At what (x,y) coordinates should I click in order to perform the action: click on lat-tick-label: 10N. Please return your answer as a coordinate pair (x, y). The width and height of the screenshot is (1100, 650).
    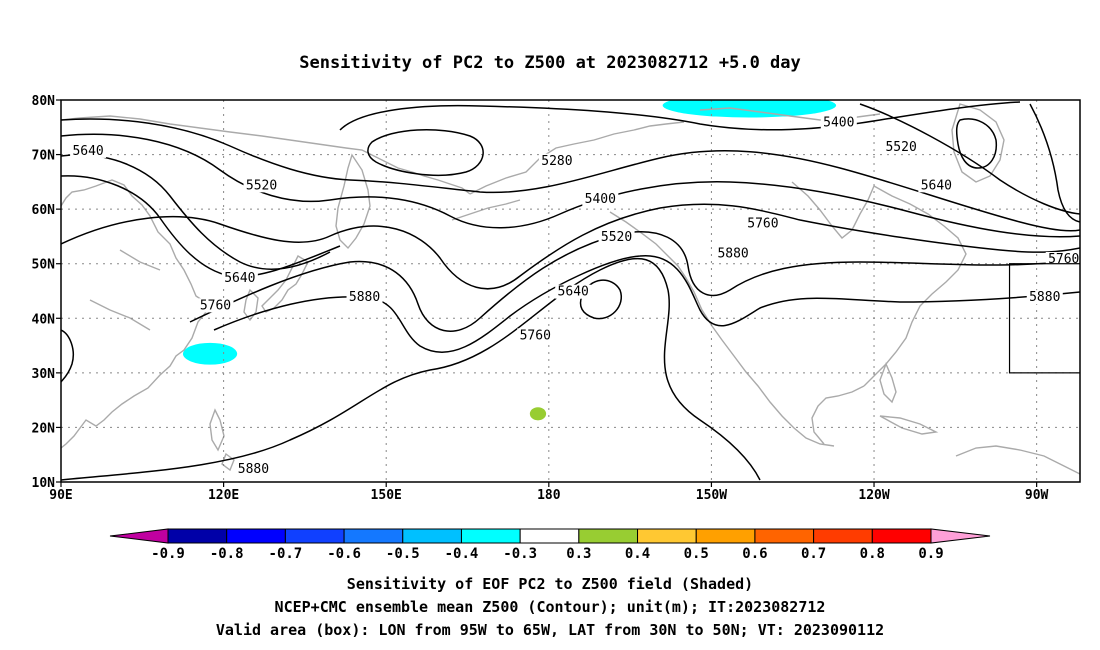
    Looking at the image, I should click on (44, 483).